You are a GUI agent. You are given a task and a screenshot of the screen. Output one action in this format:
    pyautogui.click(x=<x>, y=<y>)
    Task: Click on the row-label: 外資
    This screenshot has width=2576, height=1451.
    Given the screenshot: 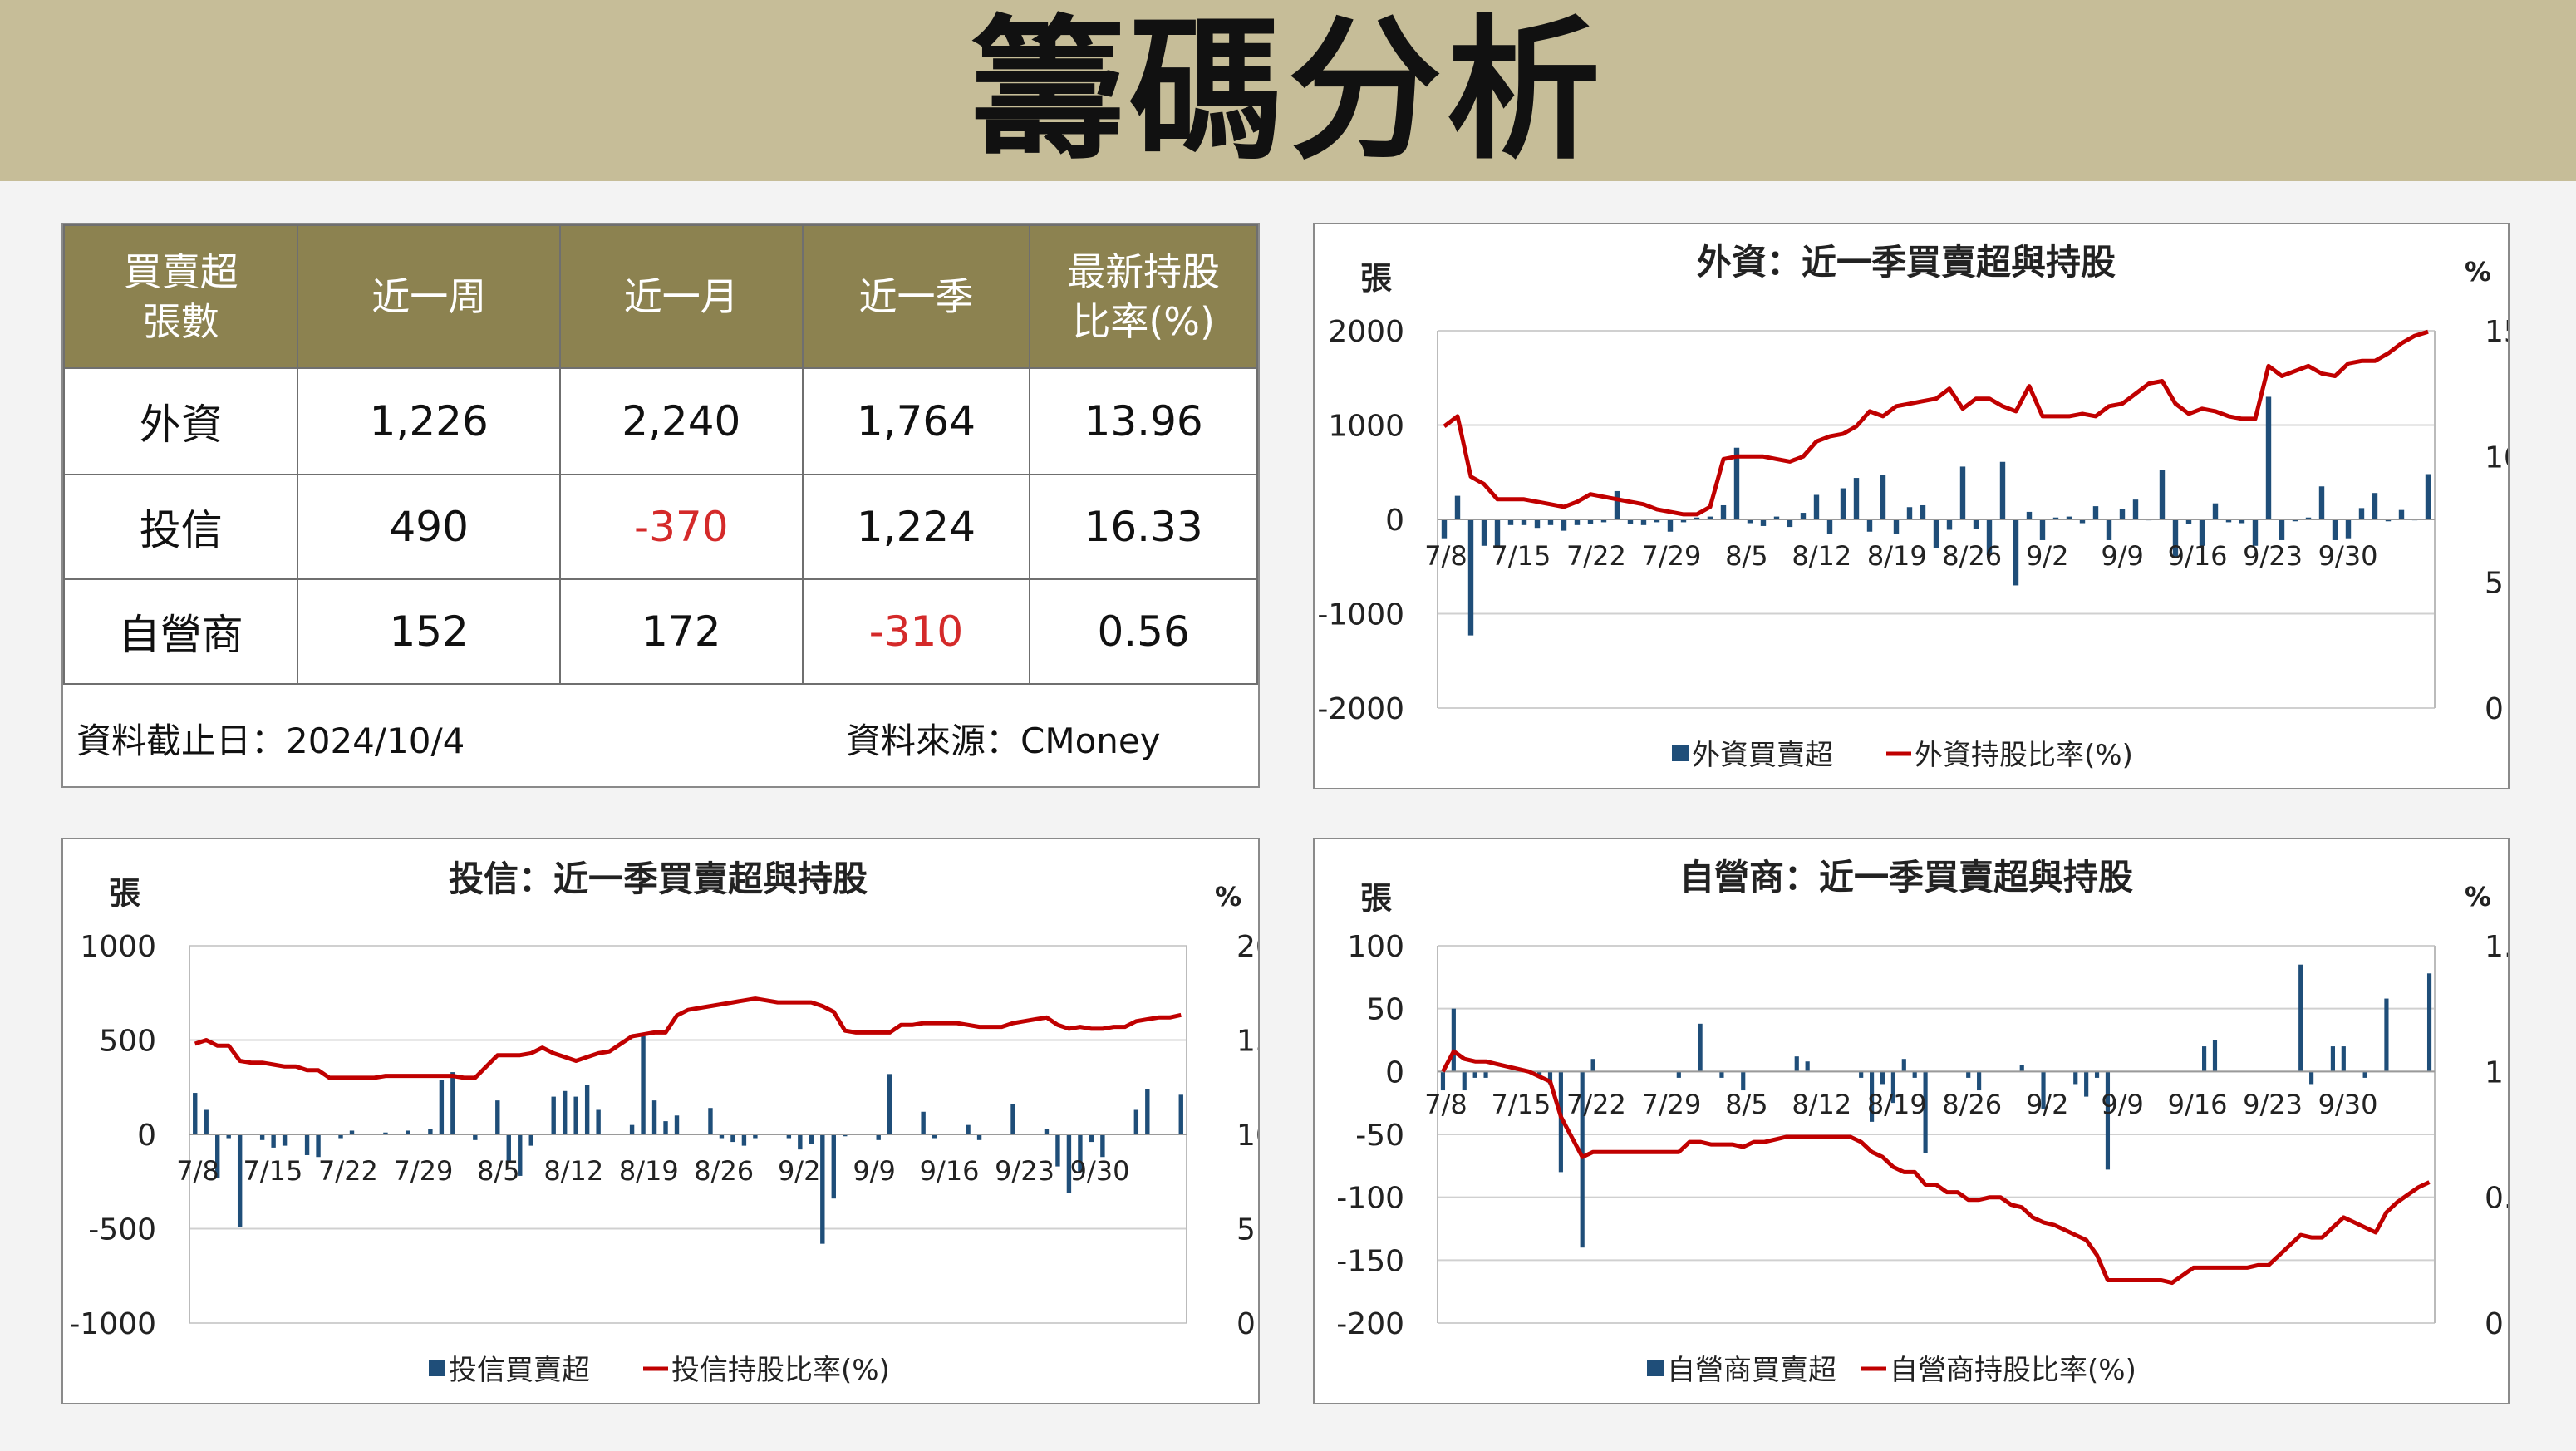 What is the action you would take?
    pyautogui.click(x=180, y=421)
    